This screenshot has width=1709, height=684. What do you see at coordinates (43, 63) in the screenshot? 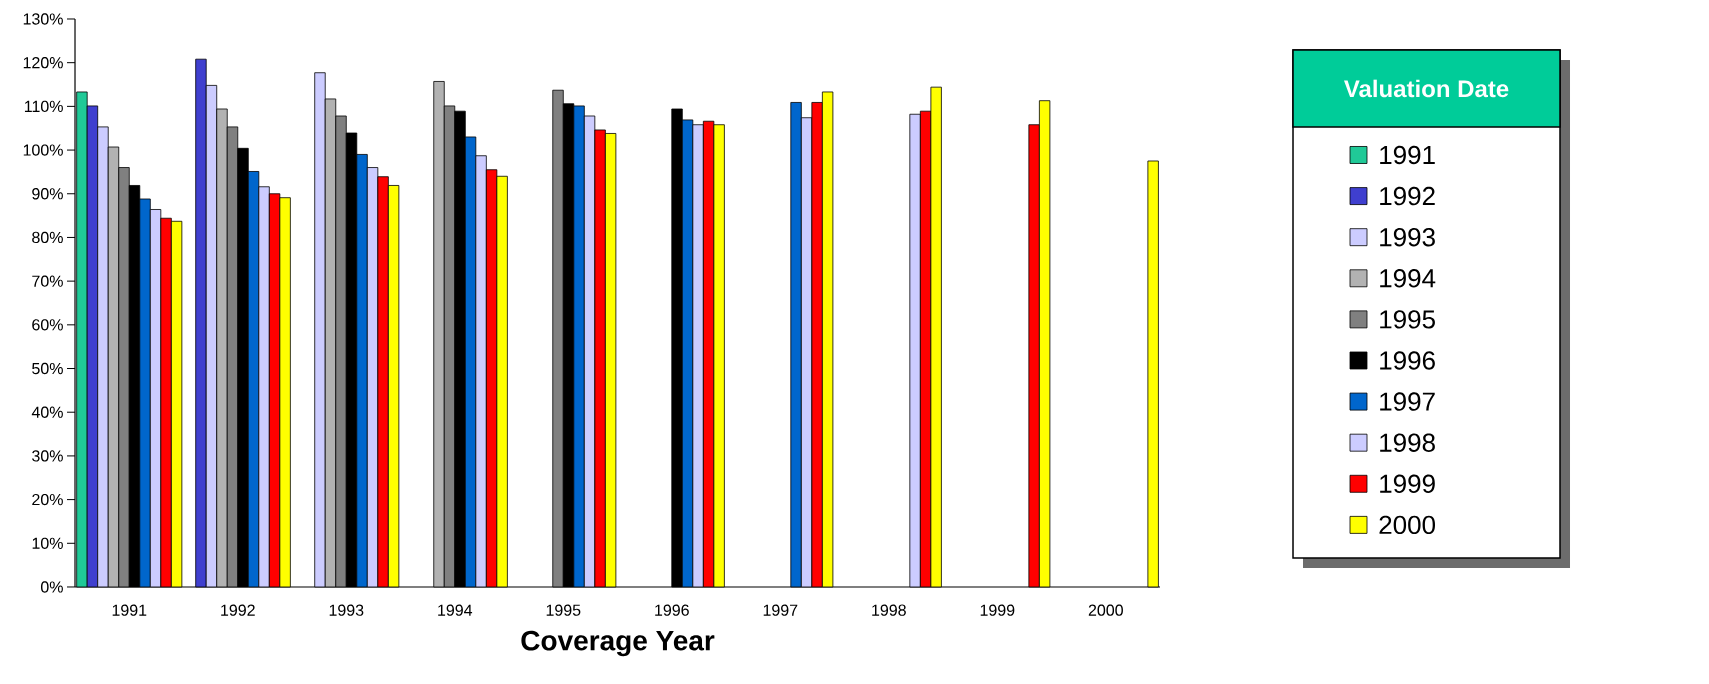
I see `y-tick-label: 120%` at bounding box center [43, 63].